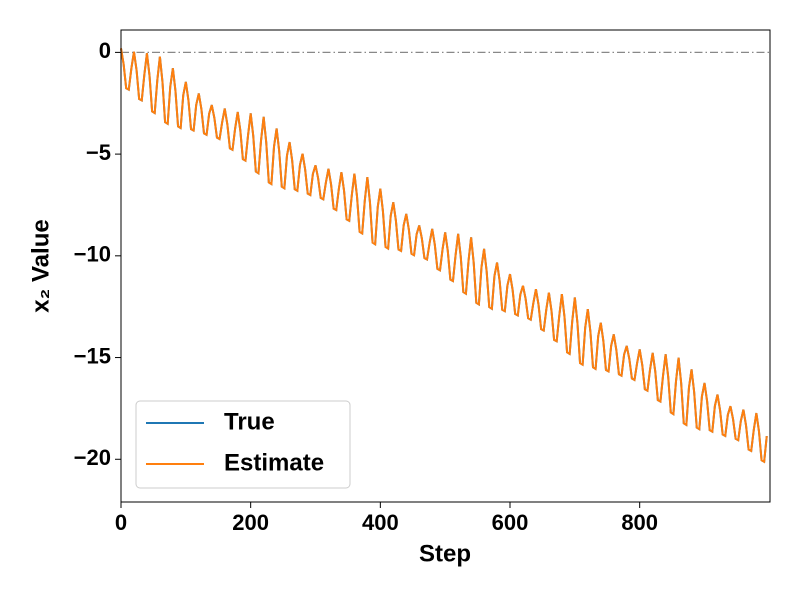  Describe the element at coordinates (445, 553) in the screenshot. I see `x-axis-label: Step` at that location.